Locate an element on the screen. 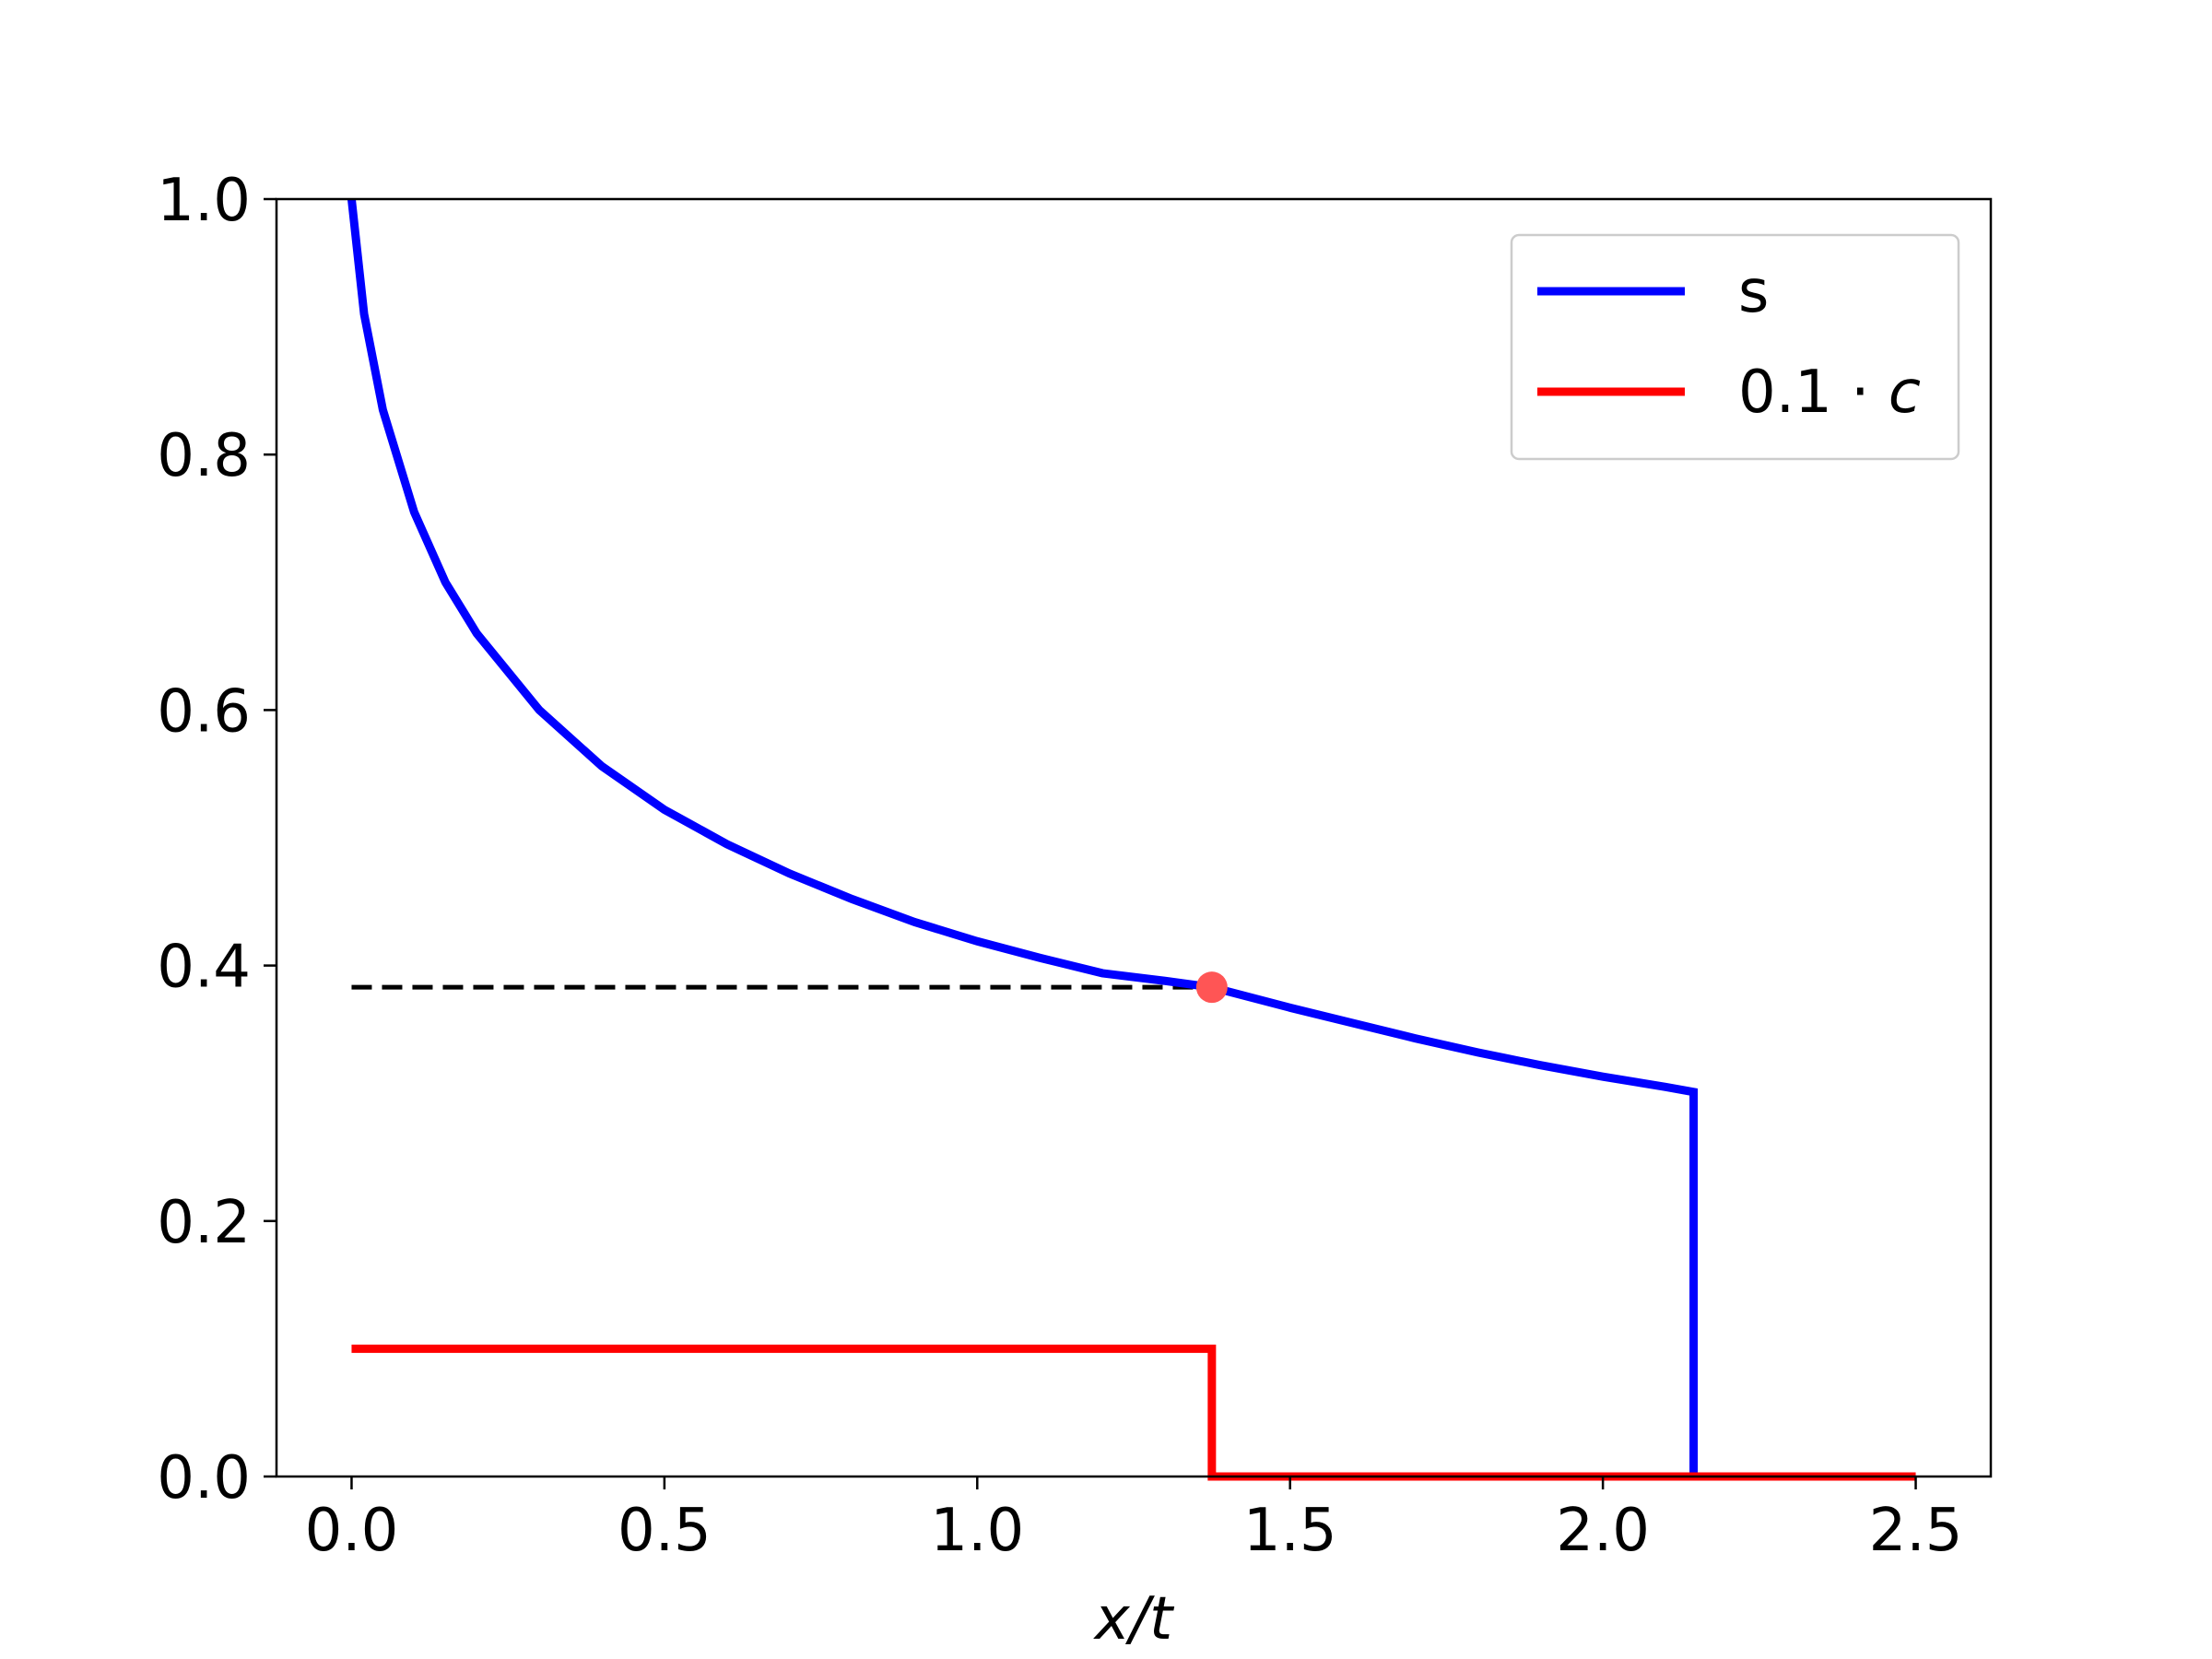 This screenshot has height=1659, width=2212. intersection-point is located at coordinates (1211, 987).